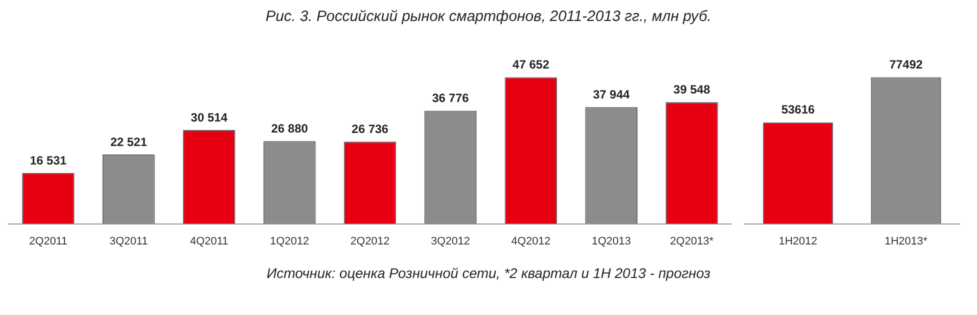 This screenshot has height=315, width=977. I want to click on x-tick-label: 1H2013*, so click(906, 241).